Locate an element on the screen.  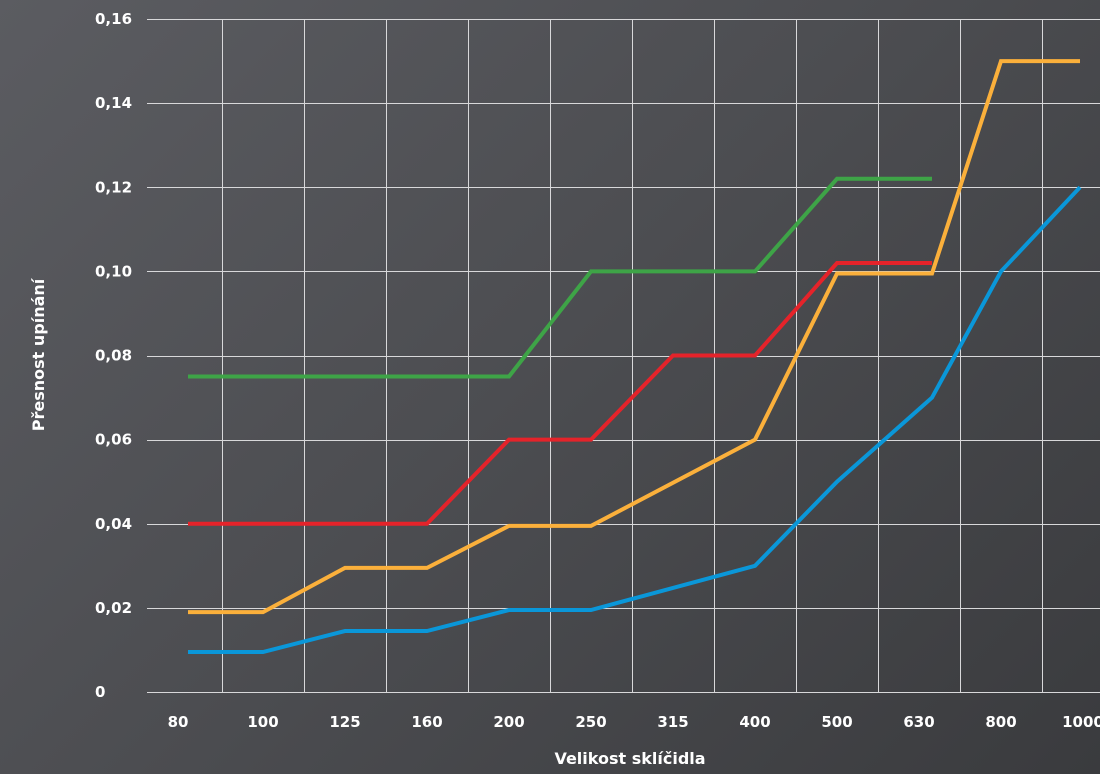
x-tick-label: 630 is located at coordinates (918, 722).